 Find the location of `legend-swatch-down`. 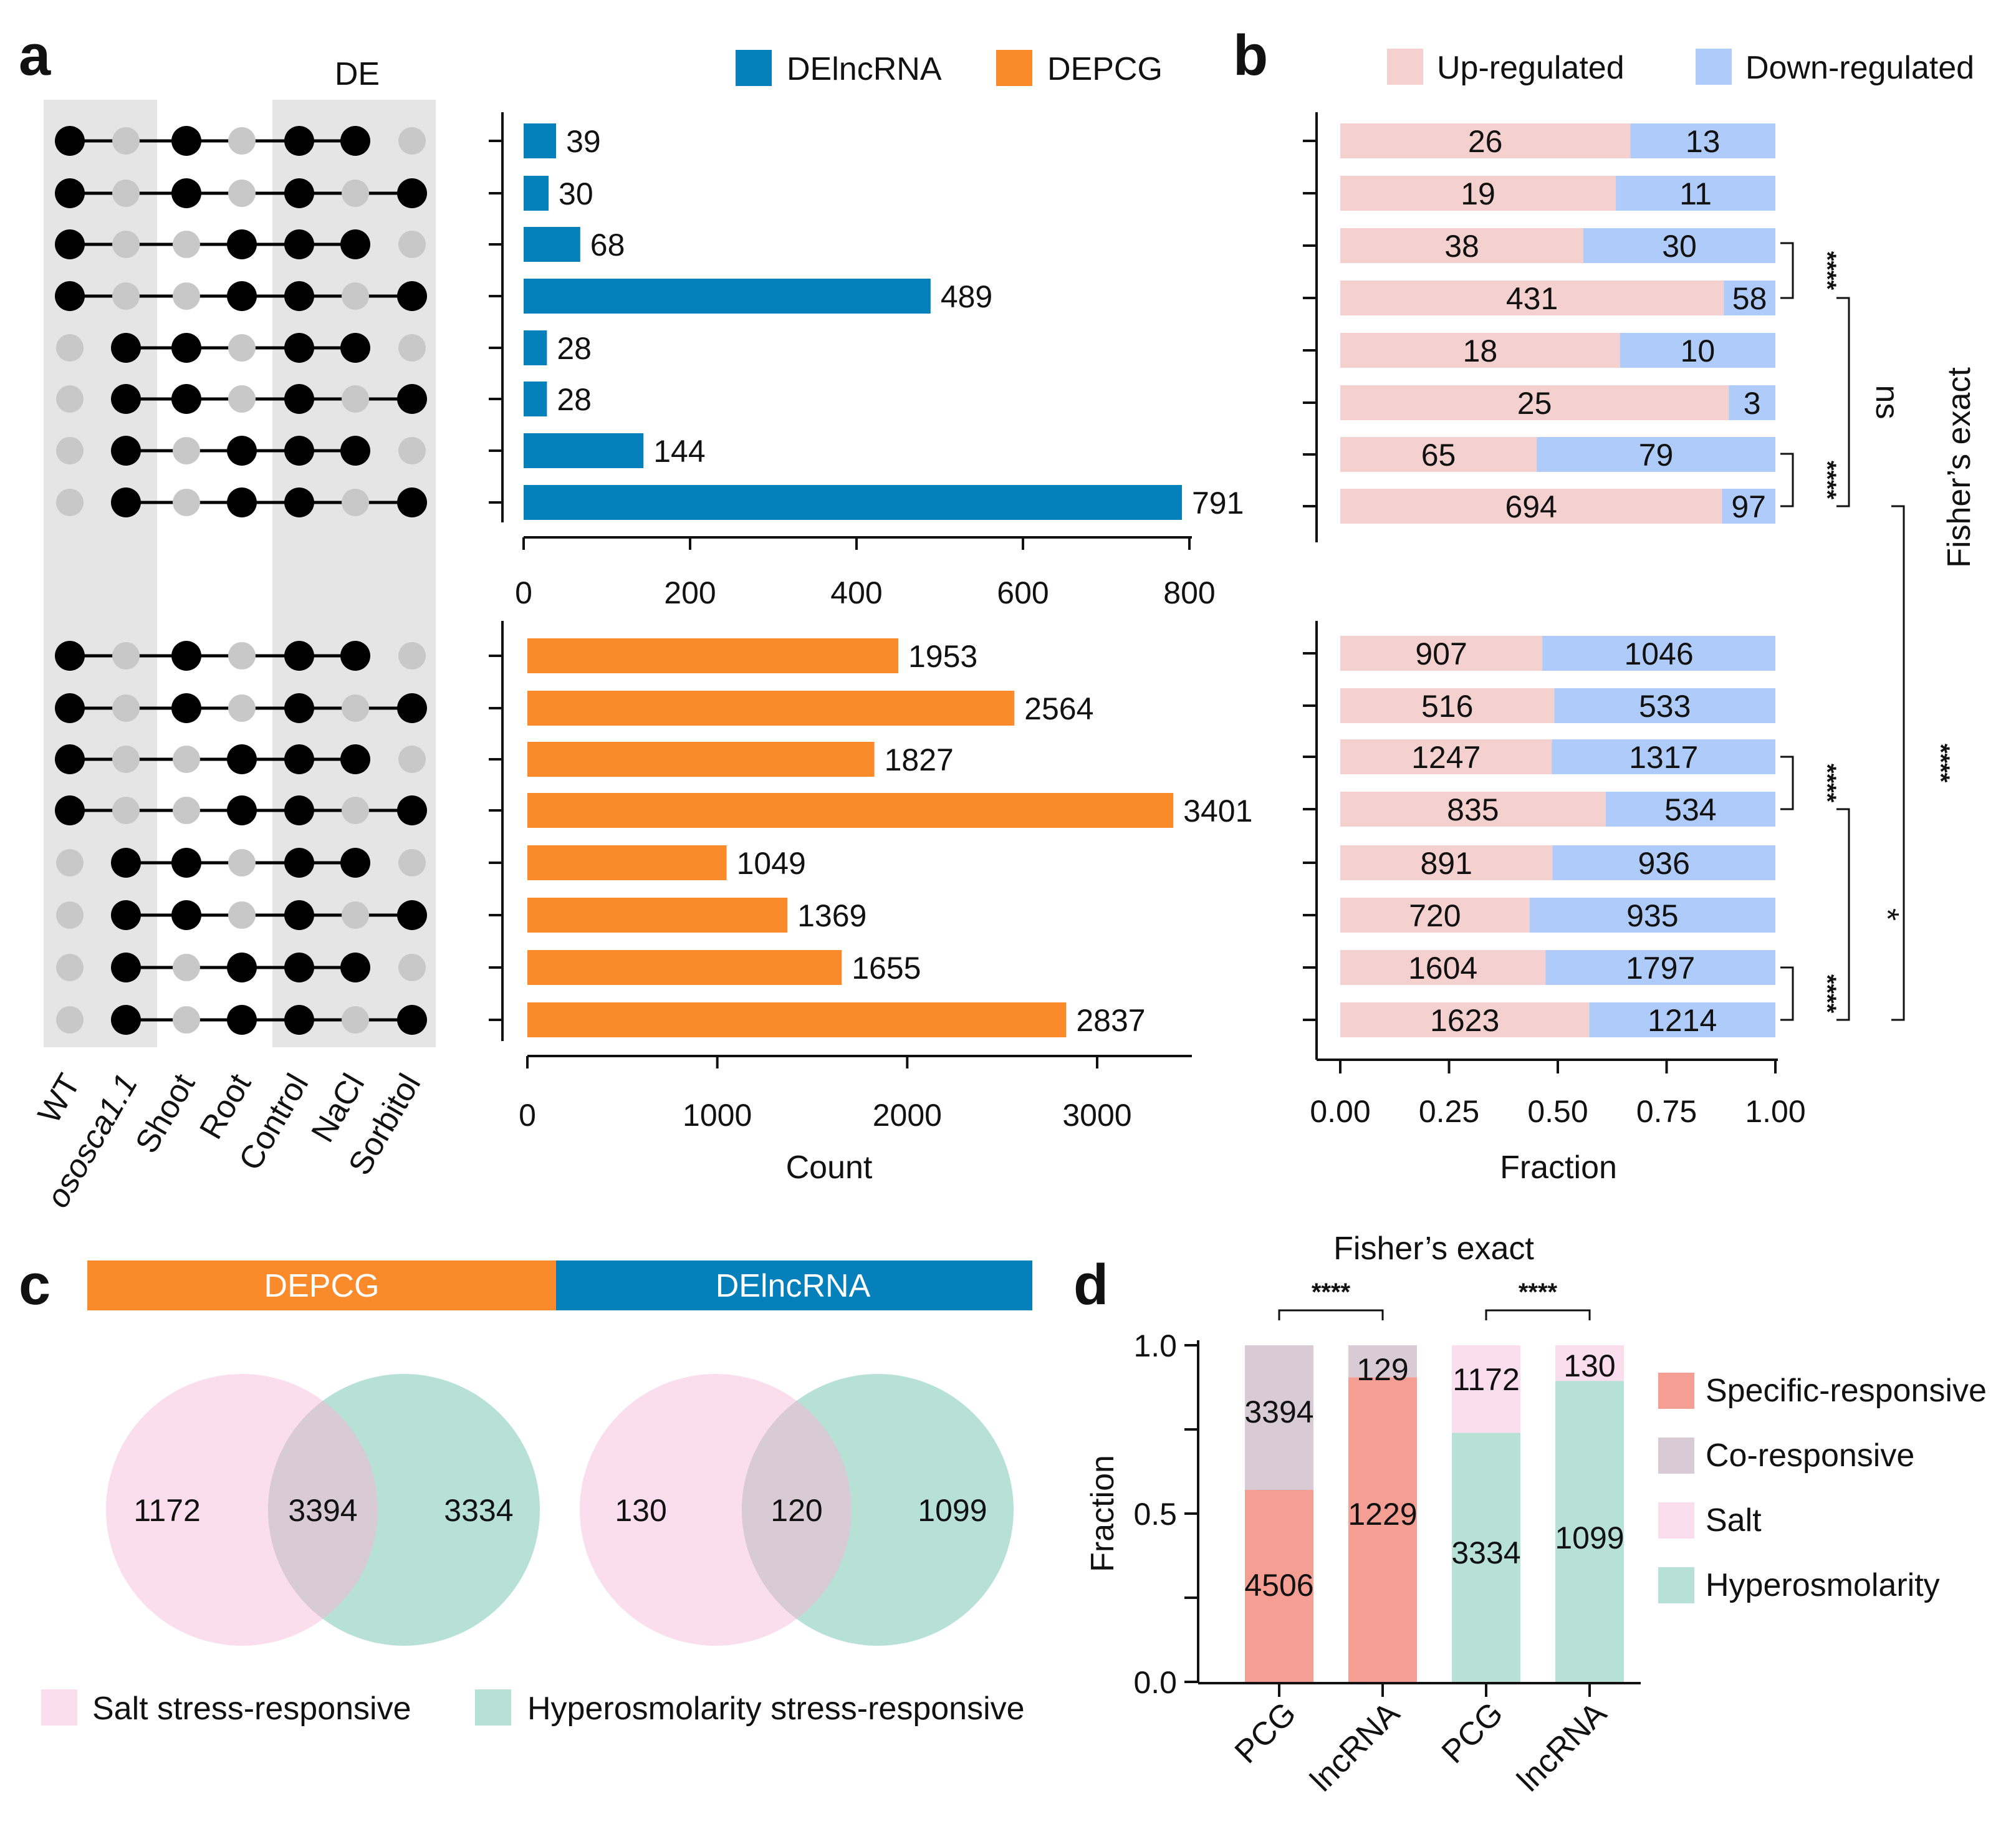

legend-swatch-down is located at coordinates (1714, 67).